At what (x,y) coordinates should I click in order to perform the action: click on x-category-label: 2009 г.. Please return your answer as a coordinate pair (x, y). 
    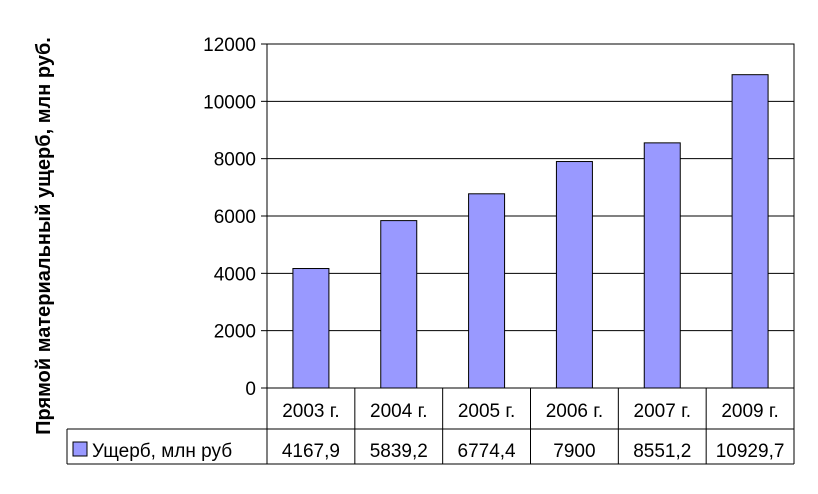
    Looking at the image, I should click on (749, 411).